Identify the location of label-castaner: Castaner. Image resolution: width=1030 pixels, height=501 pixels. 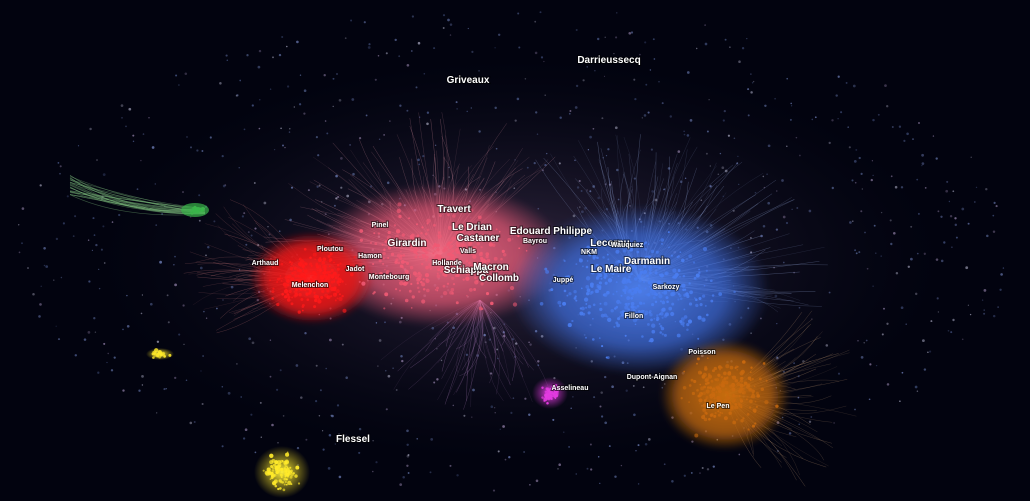
(478, 238).